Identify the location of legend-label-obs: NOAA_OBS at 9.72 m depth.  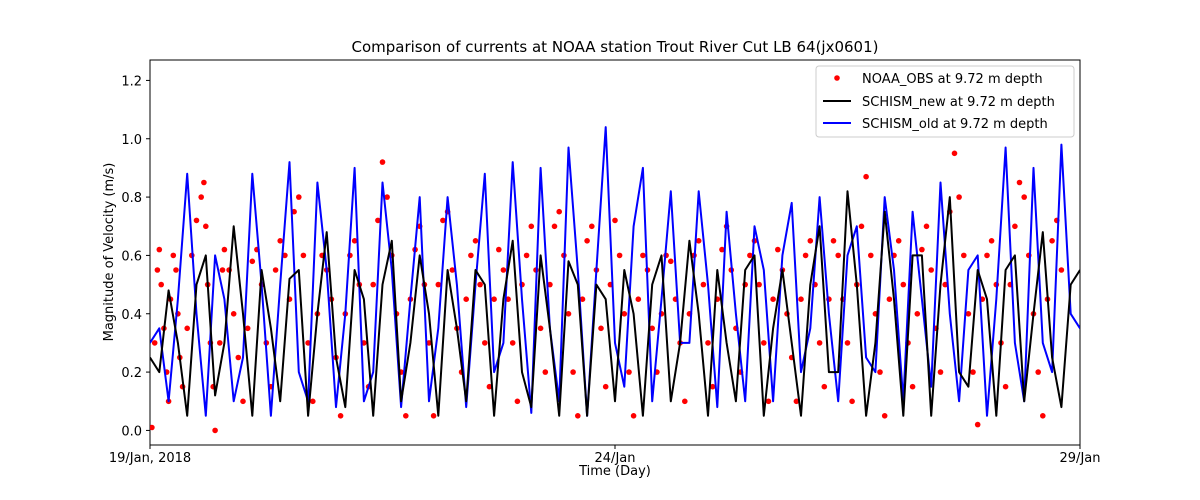
(952, 79).